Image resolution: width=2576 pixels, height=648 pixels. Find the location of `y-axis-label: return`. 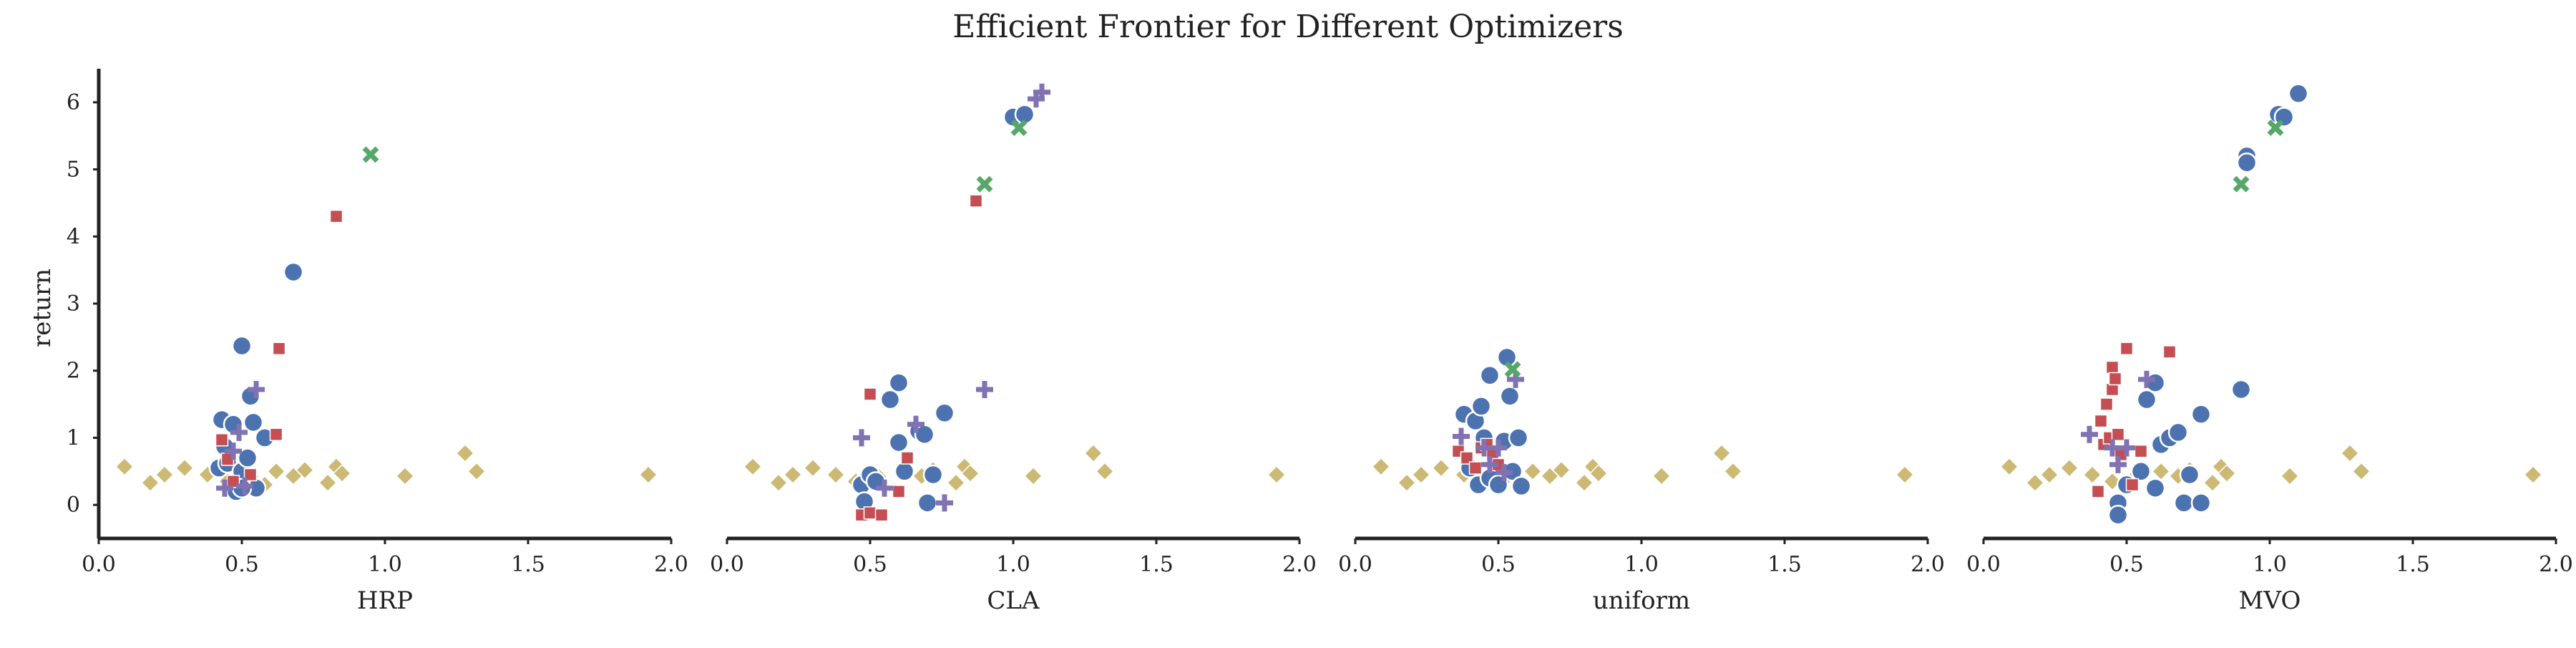

y-axis-label: return is located at coordinates (42, 308).